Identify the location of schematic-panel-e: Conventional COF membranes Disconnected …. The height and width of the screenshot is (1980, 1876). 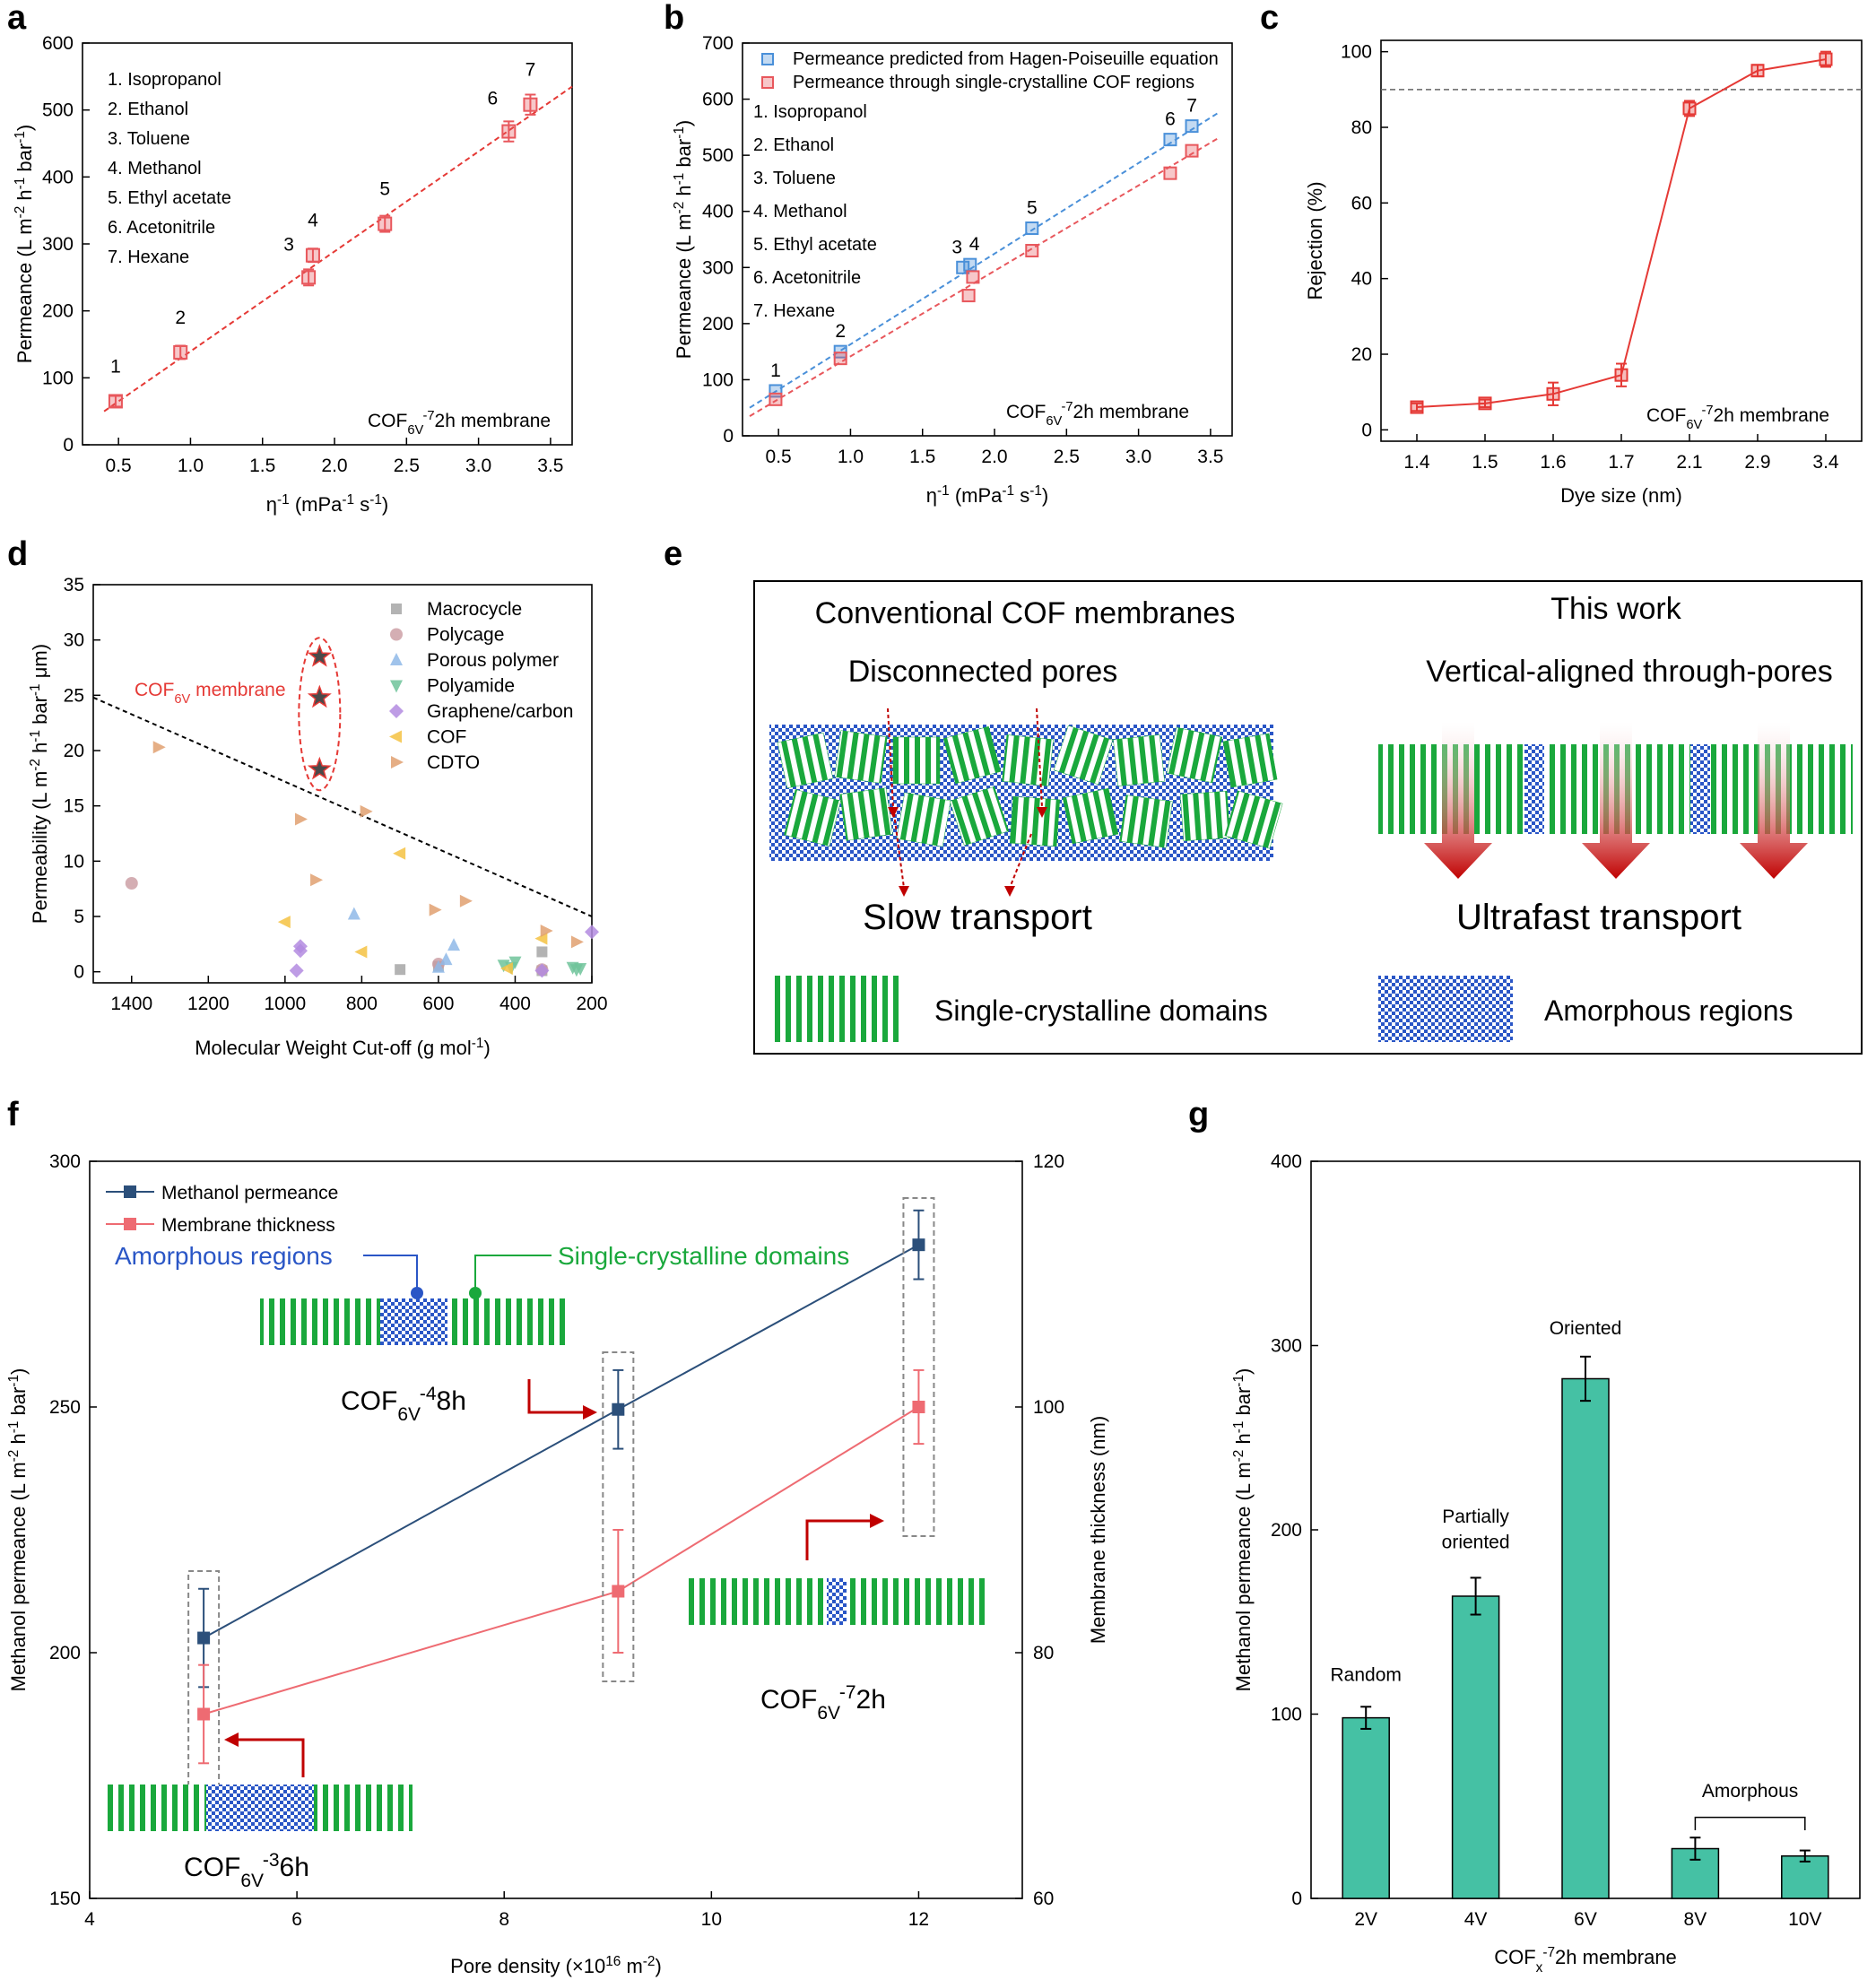
(1308, 818).